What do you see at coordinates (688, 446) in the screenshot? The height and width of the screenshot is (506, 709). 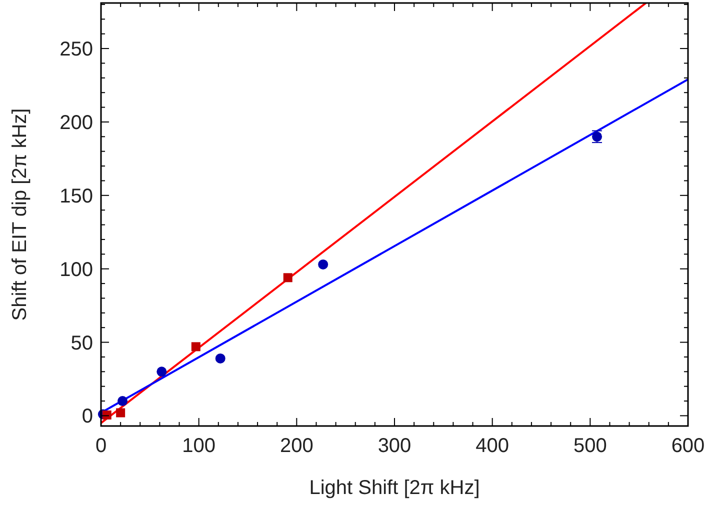 I see `x-tick-label: 600` at bounding box center [688, 446].